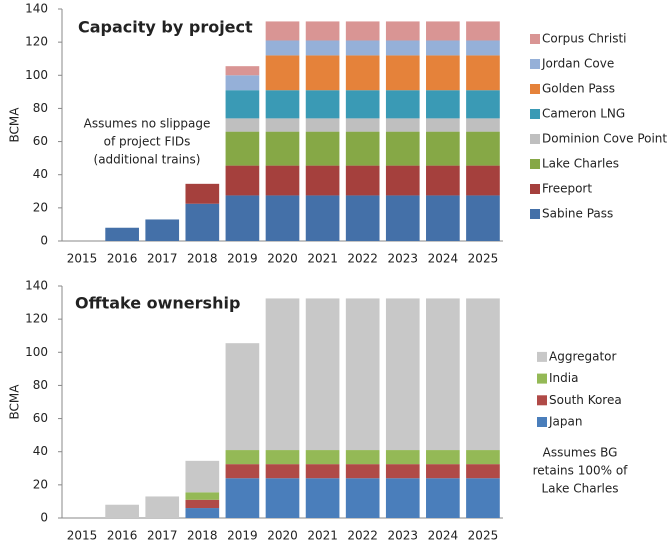  What do you see at coordinates (165, 27) in the screenshot?
I see `chart-title: Capacity by project` at bounding box center [165, 27].